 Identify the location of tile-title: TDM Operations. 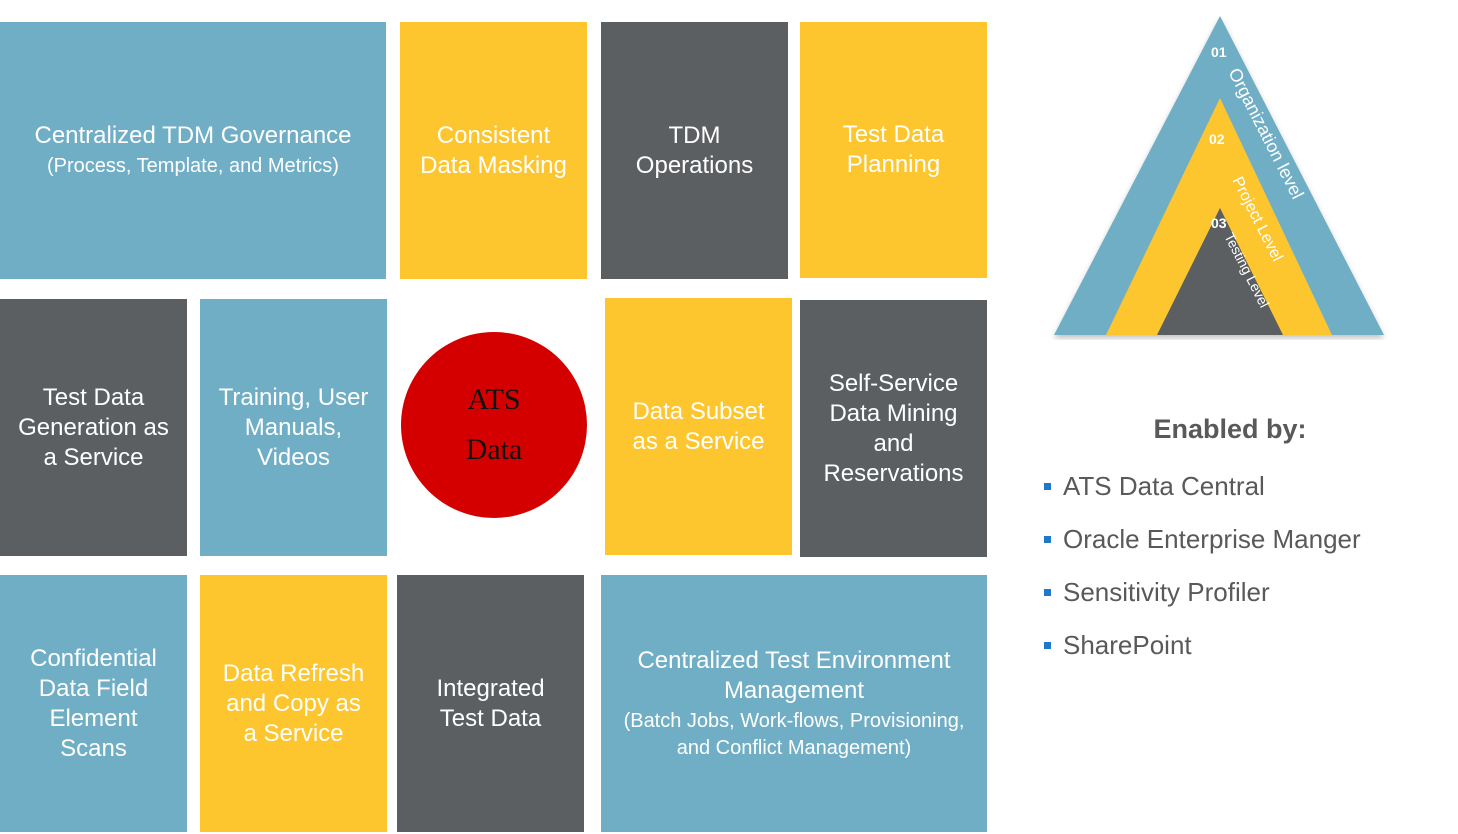
(694, 150).